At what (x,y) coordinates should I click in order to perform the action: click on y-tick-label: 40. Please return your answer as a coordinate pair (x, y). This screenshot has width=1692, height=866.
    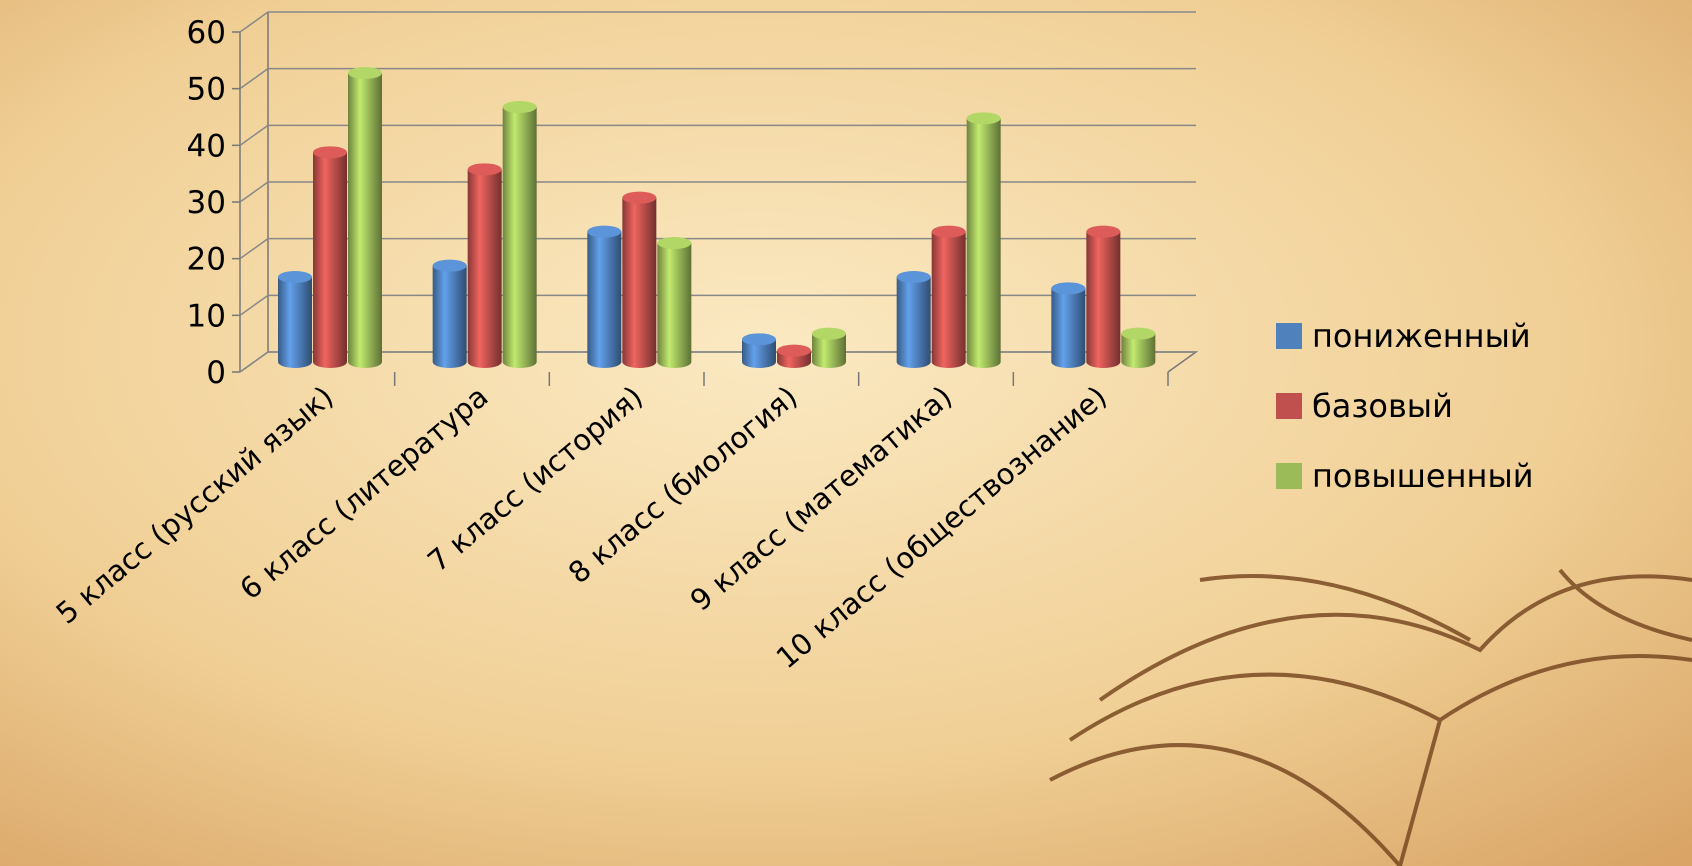
    Looking at the image, I should click on (206, 146).